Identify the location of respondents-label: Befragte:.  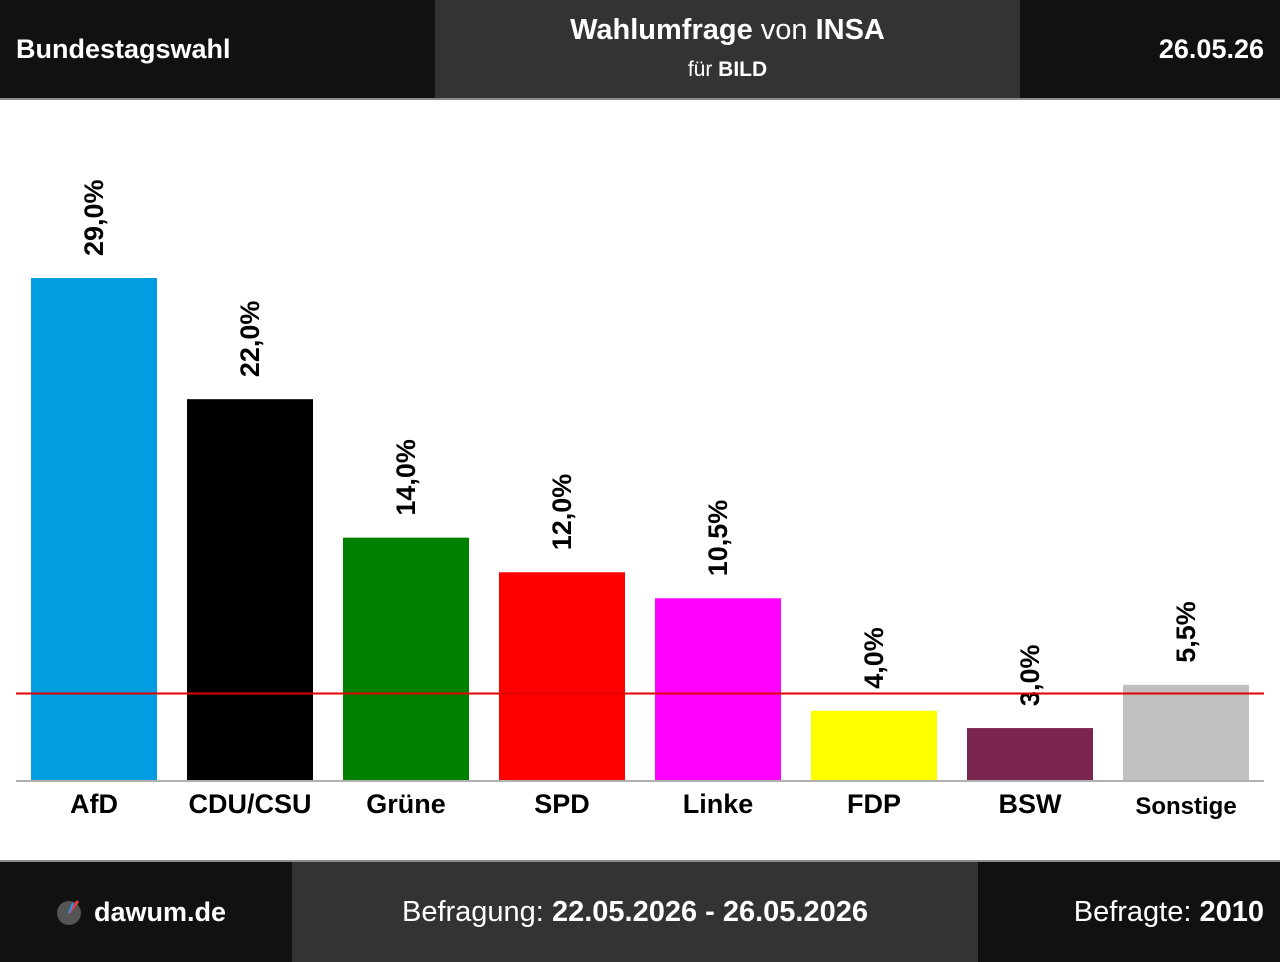
(1132, 911).